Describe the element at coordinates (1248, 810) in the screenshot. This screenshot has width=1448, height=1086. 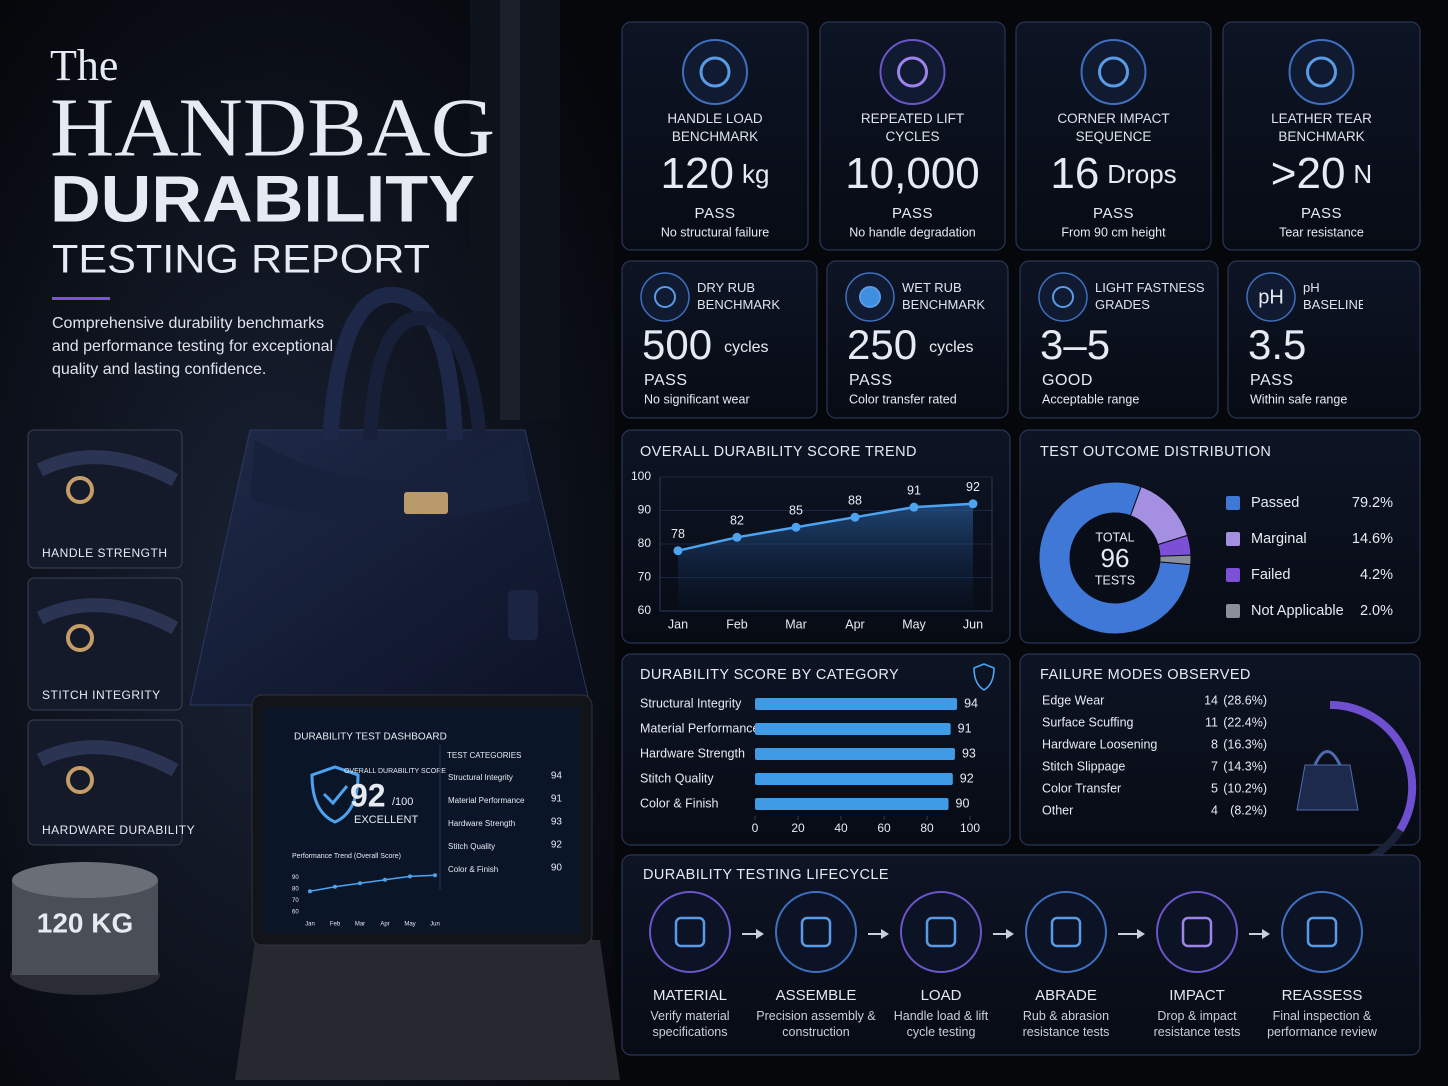
I see `failure-share: (8.2%)` at that location.